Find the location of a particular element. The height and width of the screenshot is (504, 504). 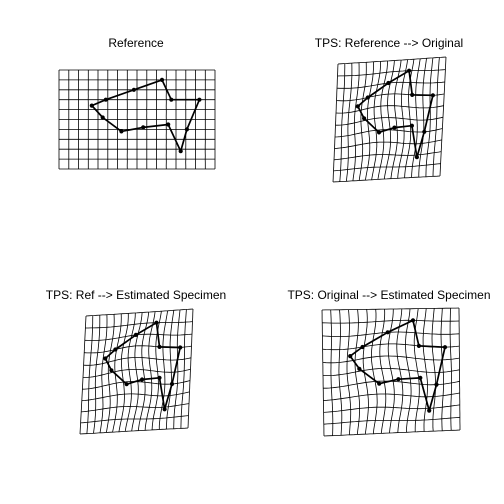

panel-title-original-to-estimated: TPS: Original --> Estimated Specimen is located at coordinates (388, 295).